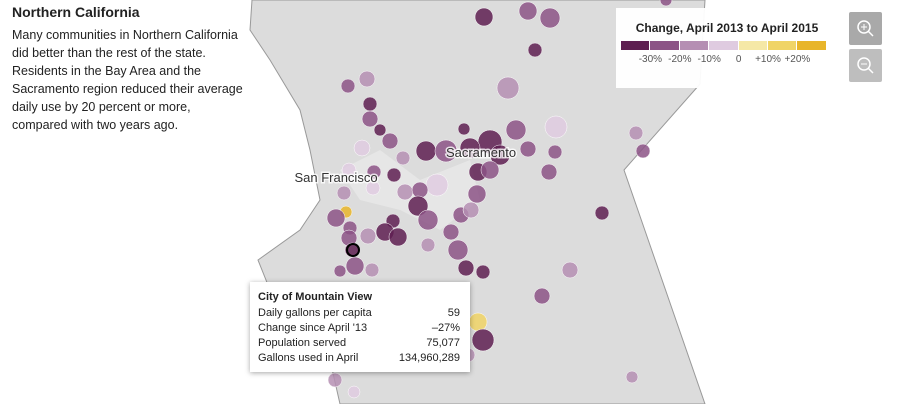 This screenshot has height=404, width=900. What do you see at coordinates (353, 250) in the screenshot?
I see `selected-community` at bounding box center [353, 250].